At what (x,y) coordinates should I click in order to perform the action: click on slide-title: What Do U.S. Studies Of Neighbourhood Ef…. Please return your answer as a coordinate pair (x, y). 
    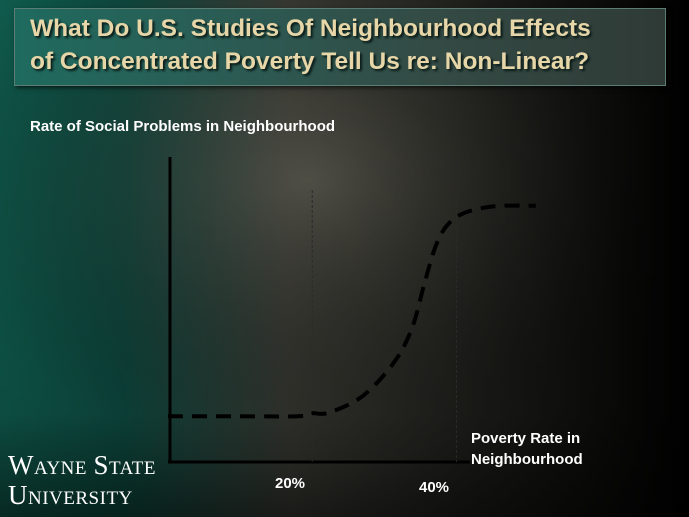
    Looking at the image, I should click on (350, 45).